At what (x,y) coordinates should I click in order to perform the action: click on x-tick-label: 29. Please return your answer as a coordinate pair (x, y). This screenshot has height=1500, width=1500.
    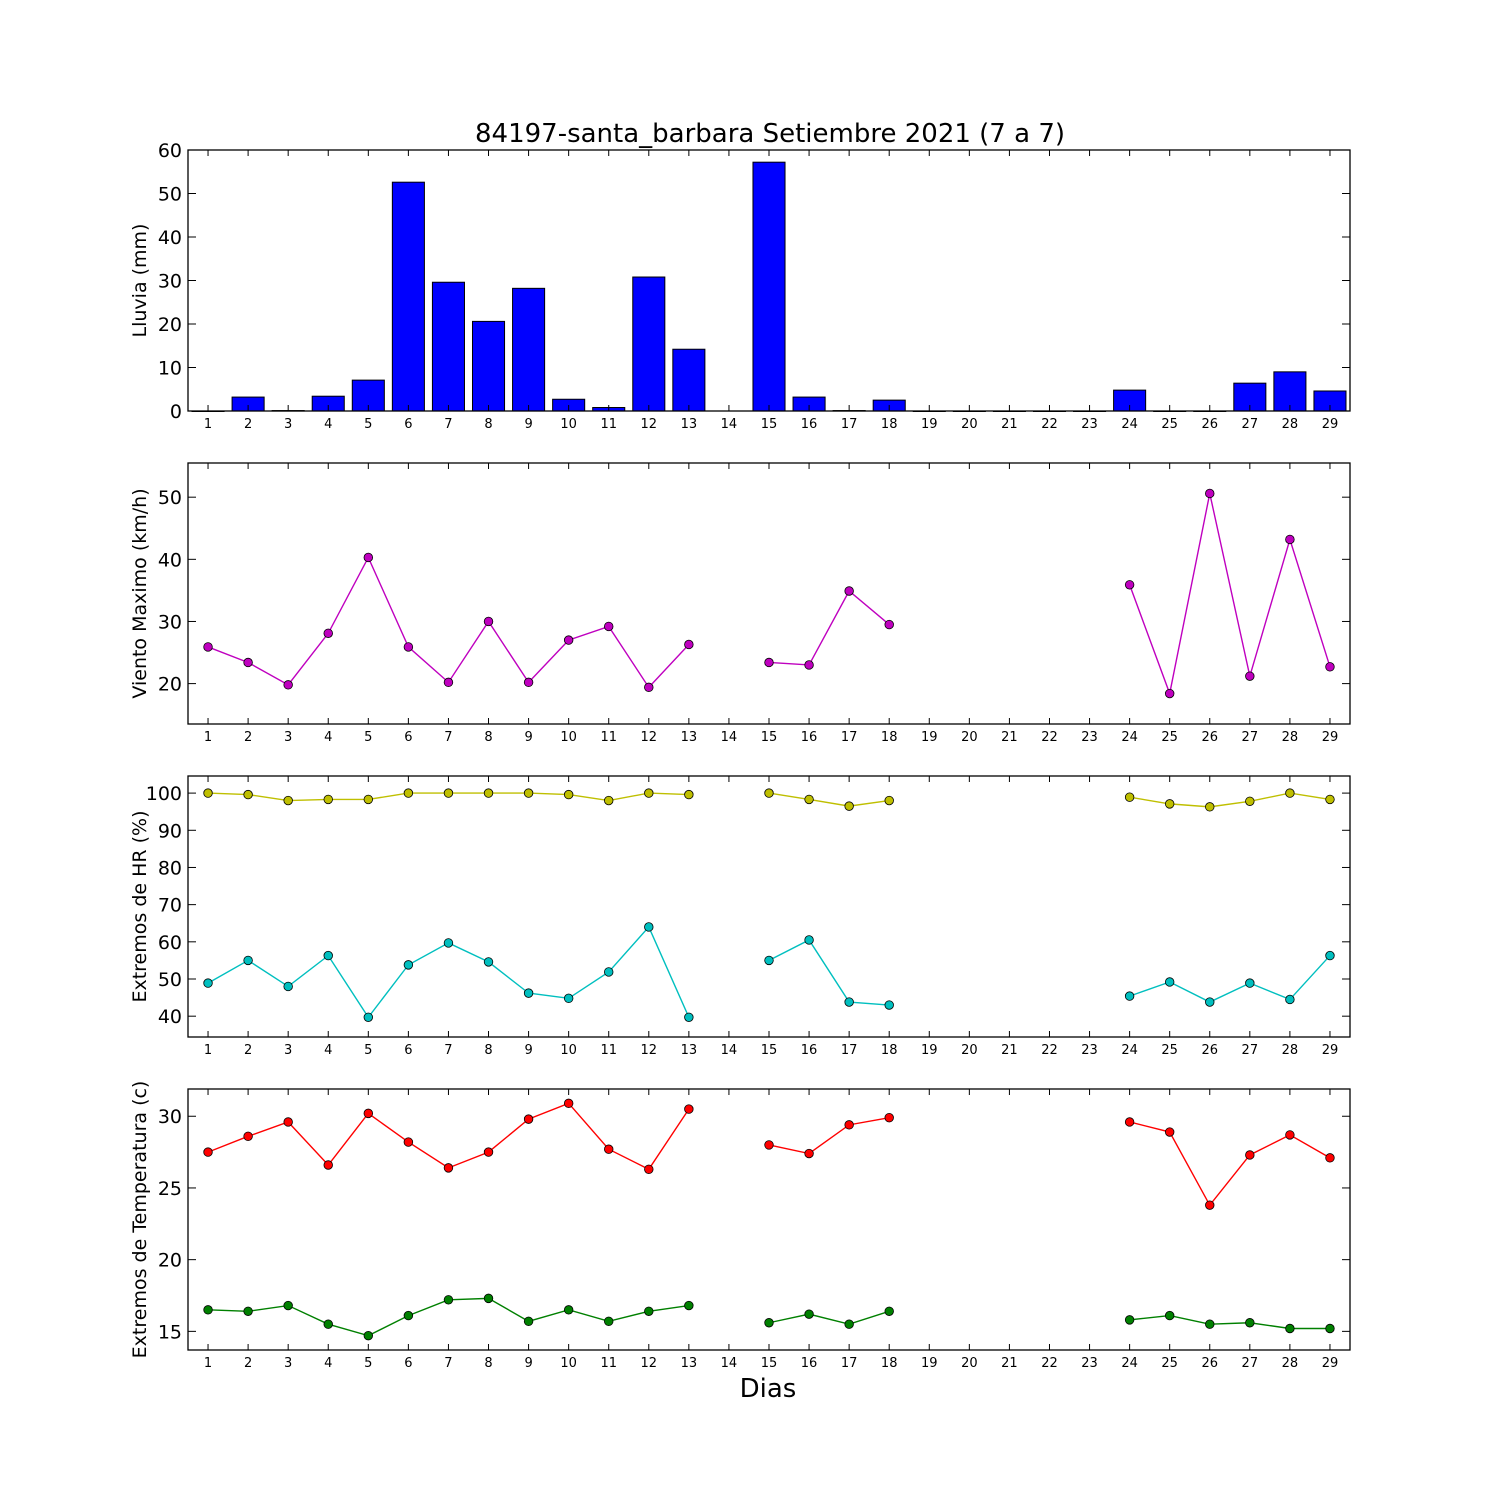
    Looking at the image, I should click on (1330, 424).